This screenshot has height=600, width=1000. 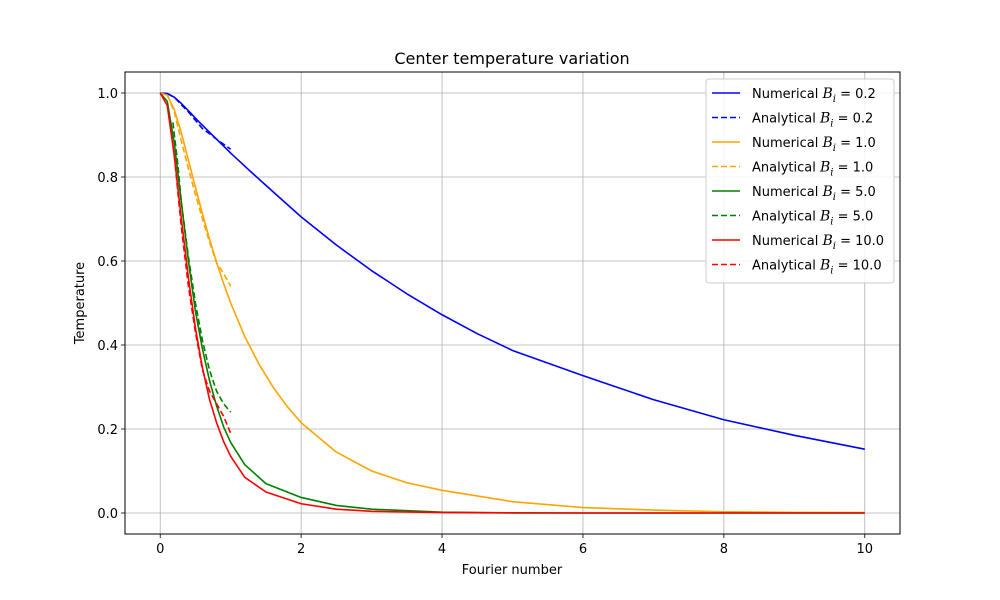 I want to click on x-tick-label: 2, so click(x=301, y=549).